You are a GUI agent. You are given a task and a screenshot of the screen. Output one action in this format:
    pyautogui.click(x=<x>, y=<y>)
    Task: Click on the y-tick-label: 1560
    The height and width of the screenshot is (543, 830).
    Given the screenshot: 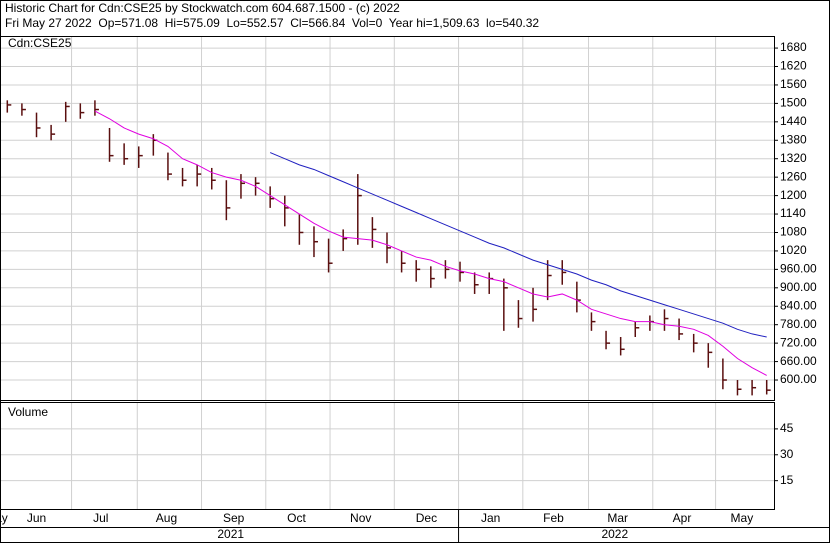 What is the action you would take?
    pyautogui.click(x=793, y=84)
    